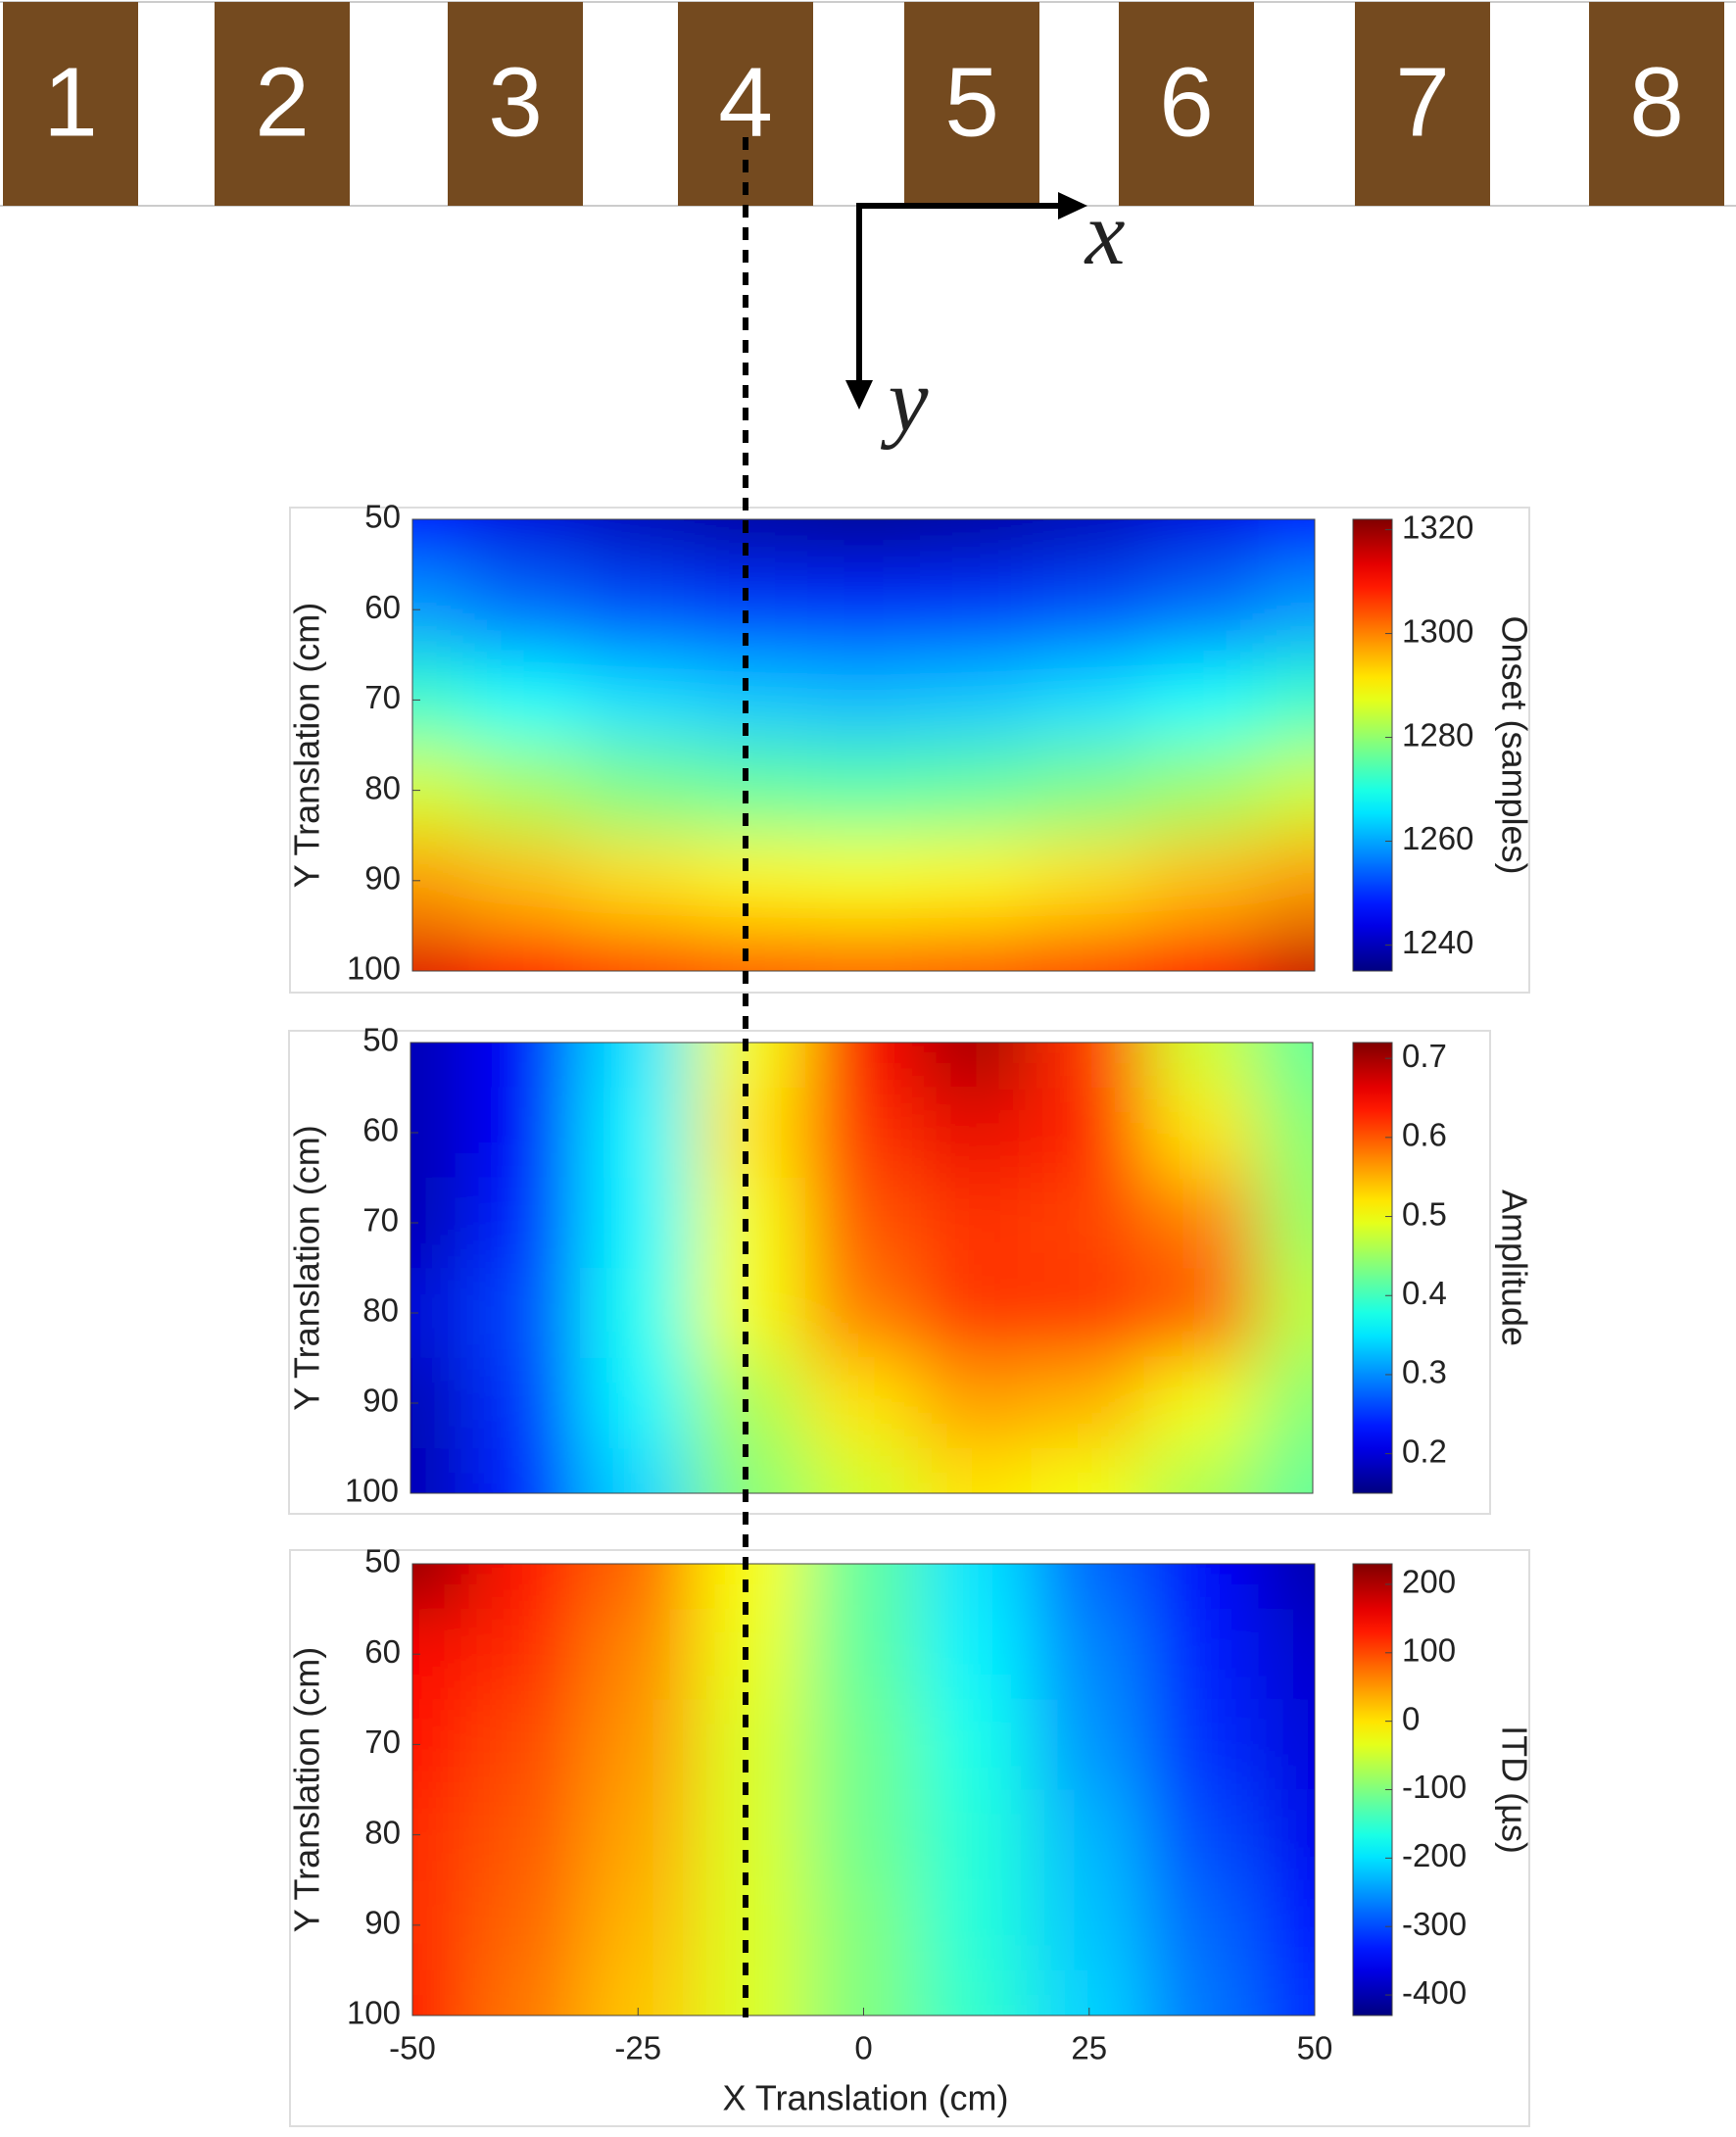  Describe the element at coordinates (862, 1268) in the screenshot. I see `plot-border` at that location.